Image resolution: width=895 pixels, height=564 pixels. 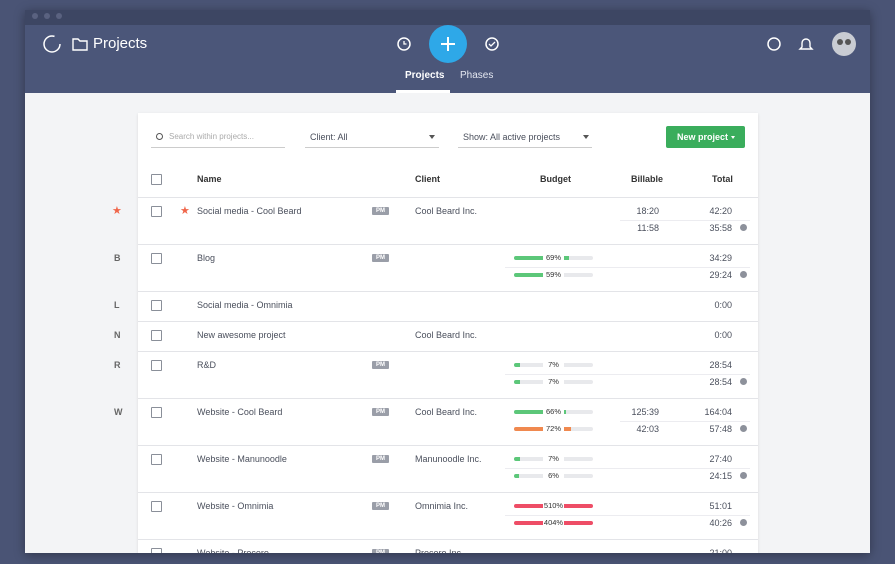 I want to click on column-header: Name, so click(x=209, y=179).